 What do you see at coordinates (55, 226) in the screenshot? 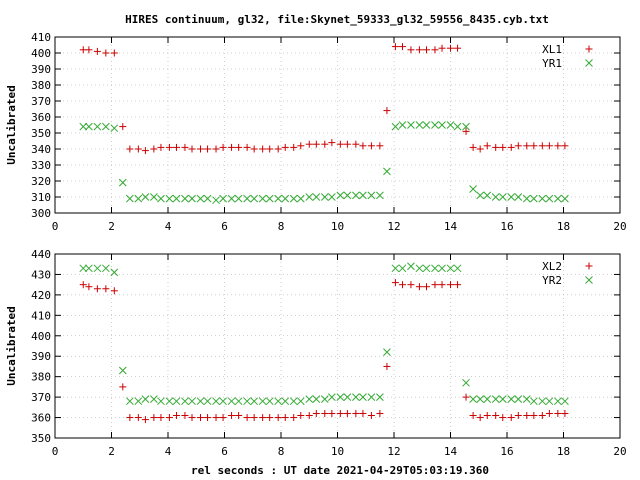
I see `x-tick-label: 0` at bounding box center [55, 226].